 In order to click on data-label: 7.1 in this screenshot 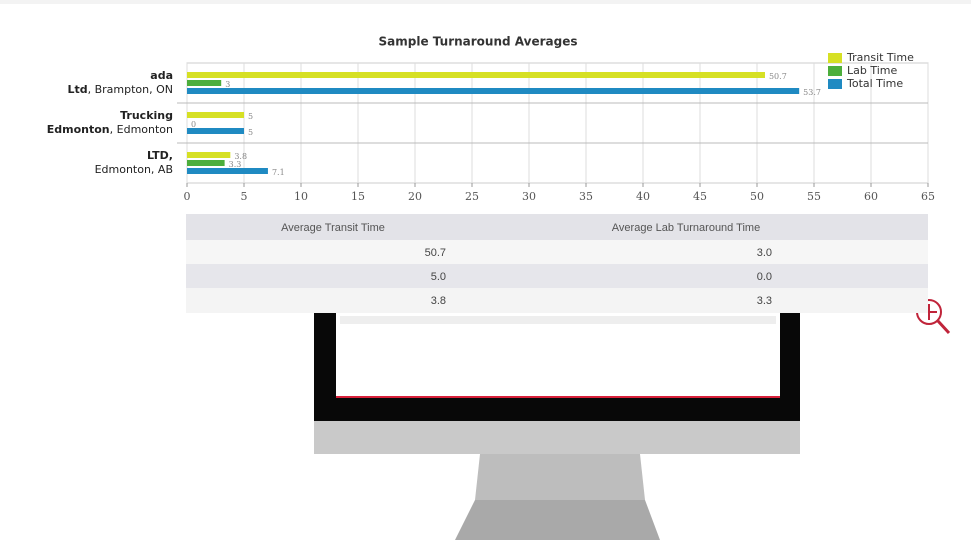, I will do `click(278, 172)`.